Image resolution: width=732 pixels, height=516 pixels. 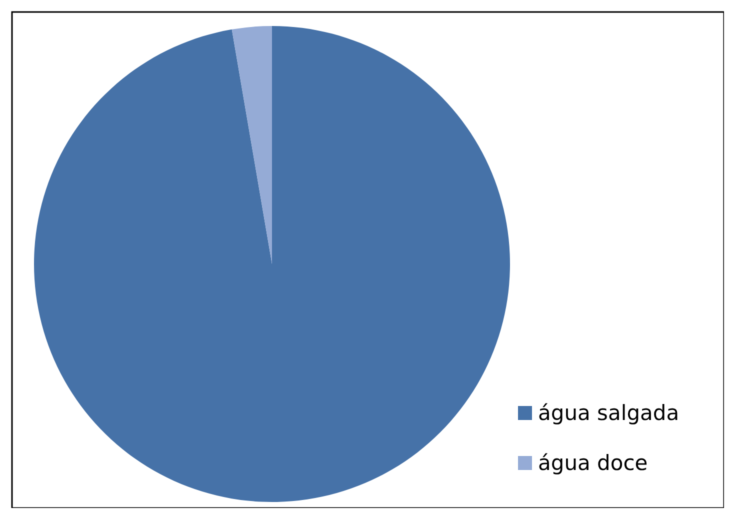 What do you see at coordinates (609, 413) in the screenshot?
I see `legend-label: água salgada` at bounding box center [609, 413].